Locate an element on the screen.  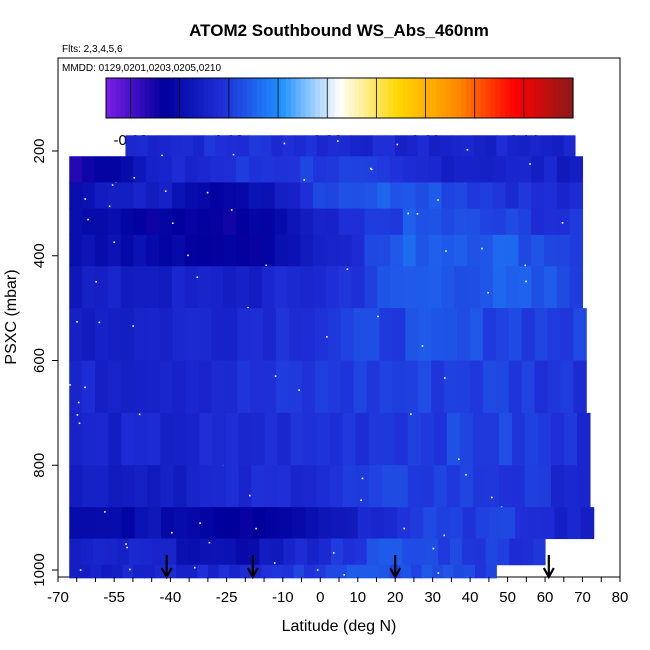
y-tick-label: 1000 is located at coordinates (39, 569).